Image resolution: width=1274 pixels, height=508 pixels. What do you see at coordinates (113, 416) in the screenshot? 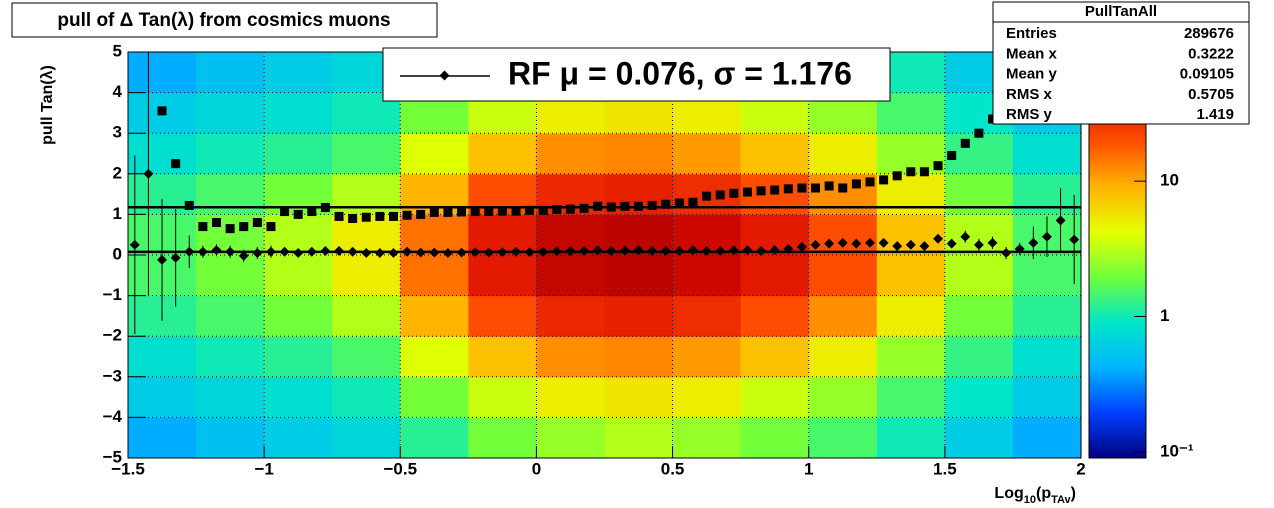
I see `y-tick-label: −4` at bounding box center [113, 416].